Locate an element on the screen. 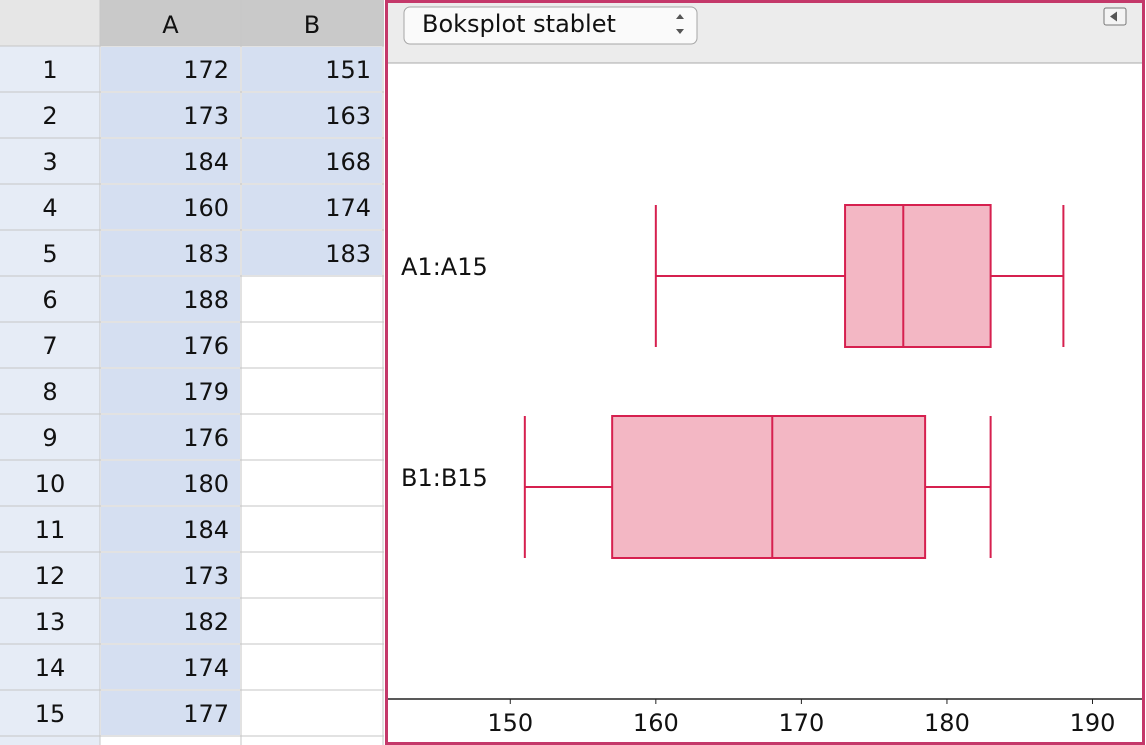 This screenshot has height=745, width=1146. cell-value: 168 is located at coordinates (348, 162).